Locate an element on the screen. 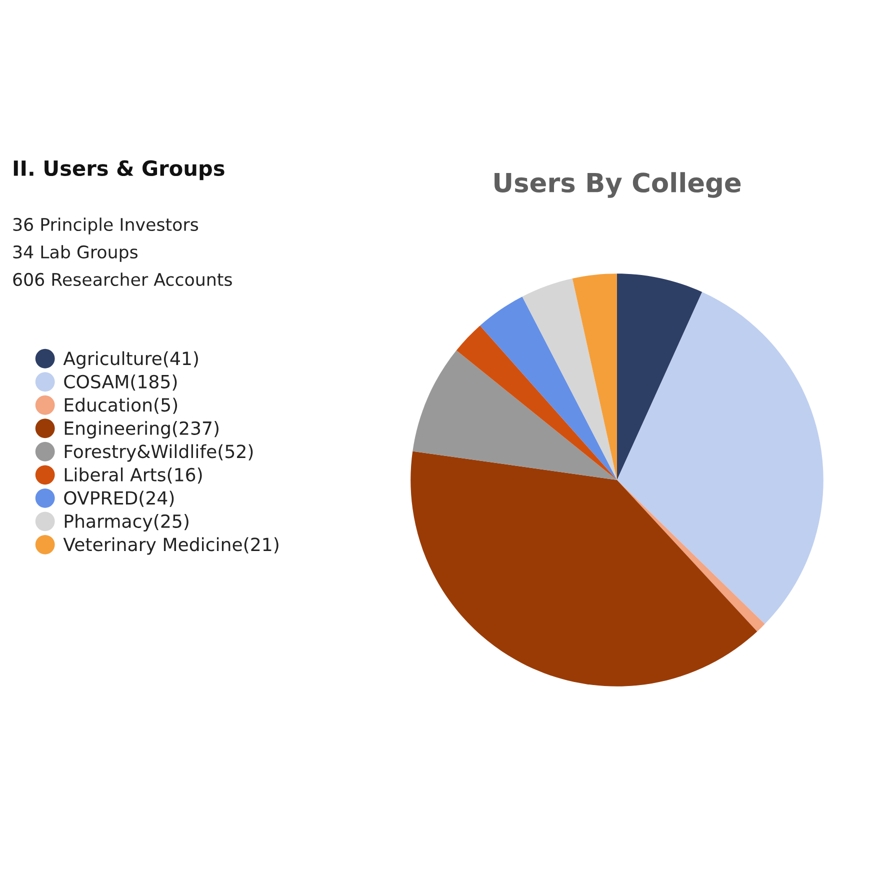 This screenshot has height=883, width=883. legend-label: Forestry&Wildlife(52) is located at coordinates (158, 453).